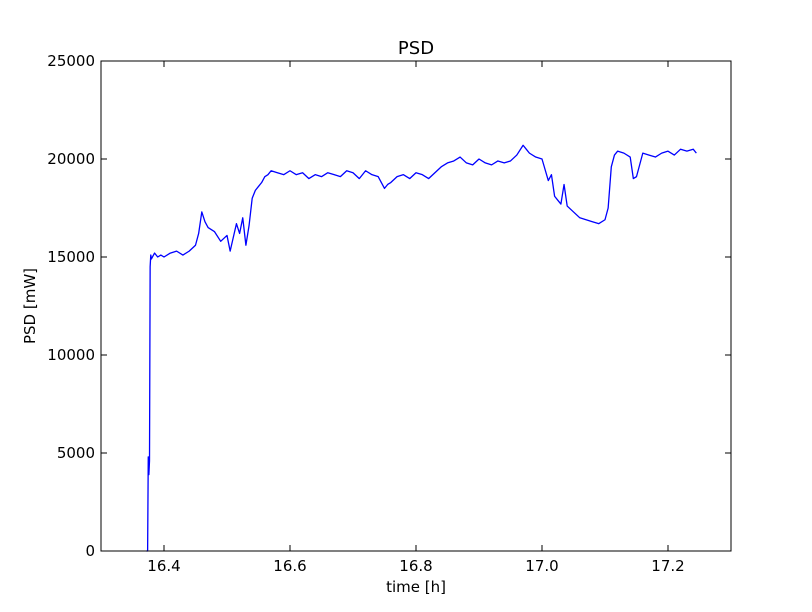  What do you see at coordinates (415, 566) in the screenshot?
I see `x-tick-label: 16.8` at bounding box center [415, 566].